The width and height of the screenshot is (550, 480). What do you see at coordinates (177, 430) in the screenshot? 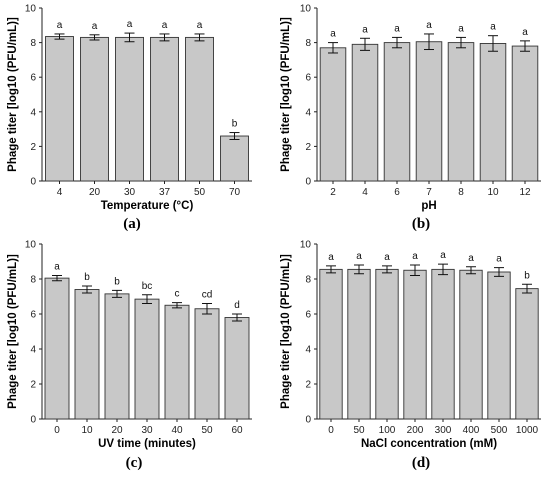
I see `x-tick-label: 40` at bounding box center [177, 430].